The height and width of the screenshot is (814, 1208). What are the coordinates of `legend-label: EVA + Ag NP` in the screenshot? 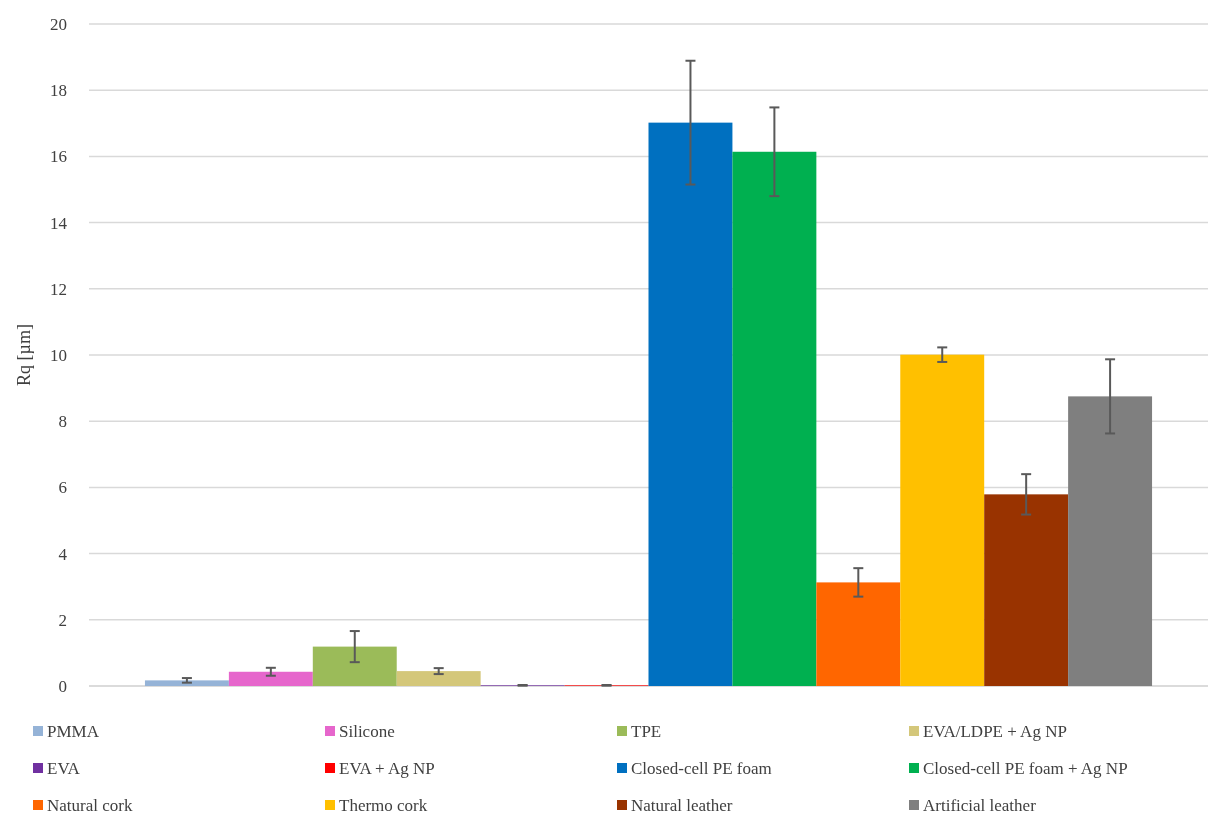 It's located at (387, 768).